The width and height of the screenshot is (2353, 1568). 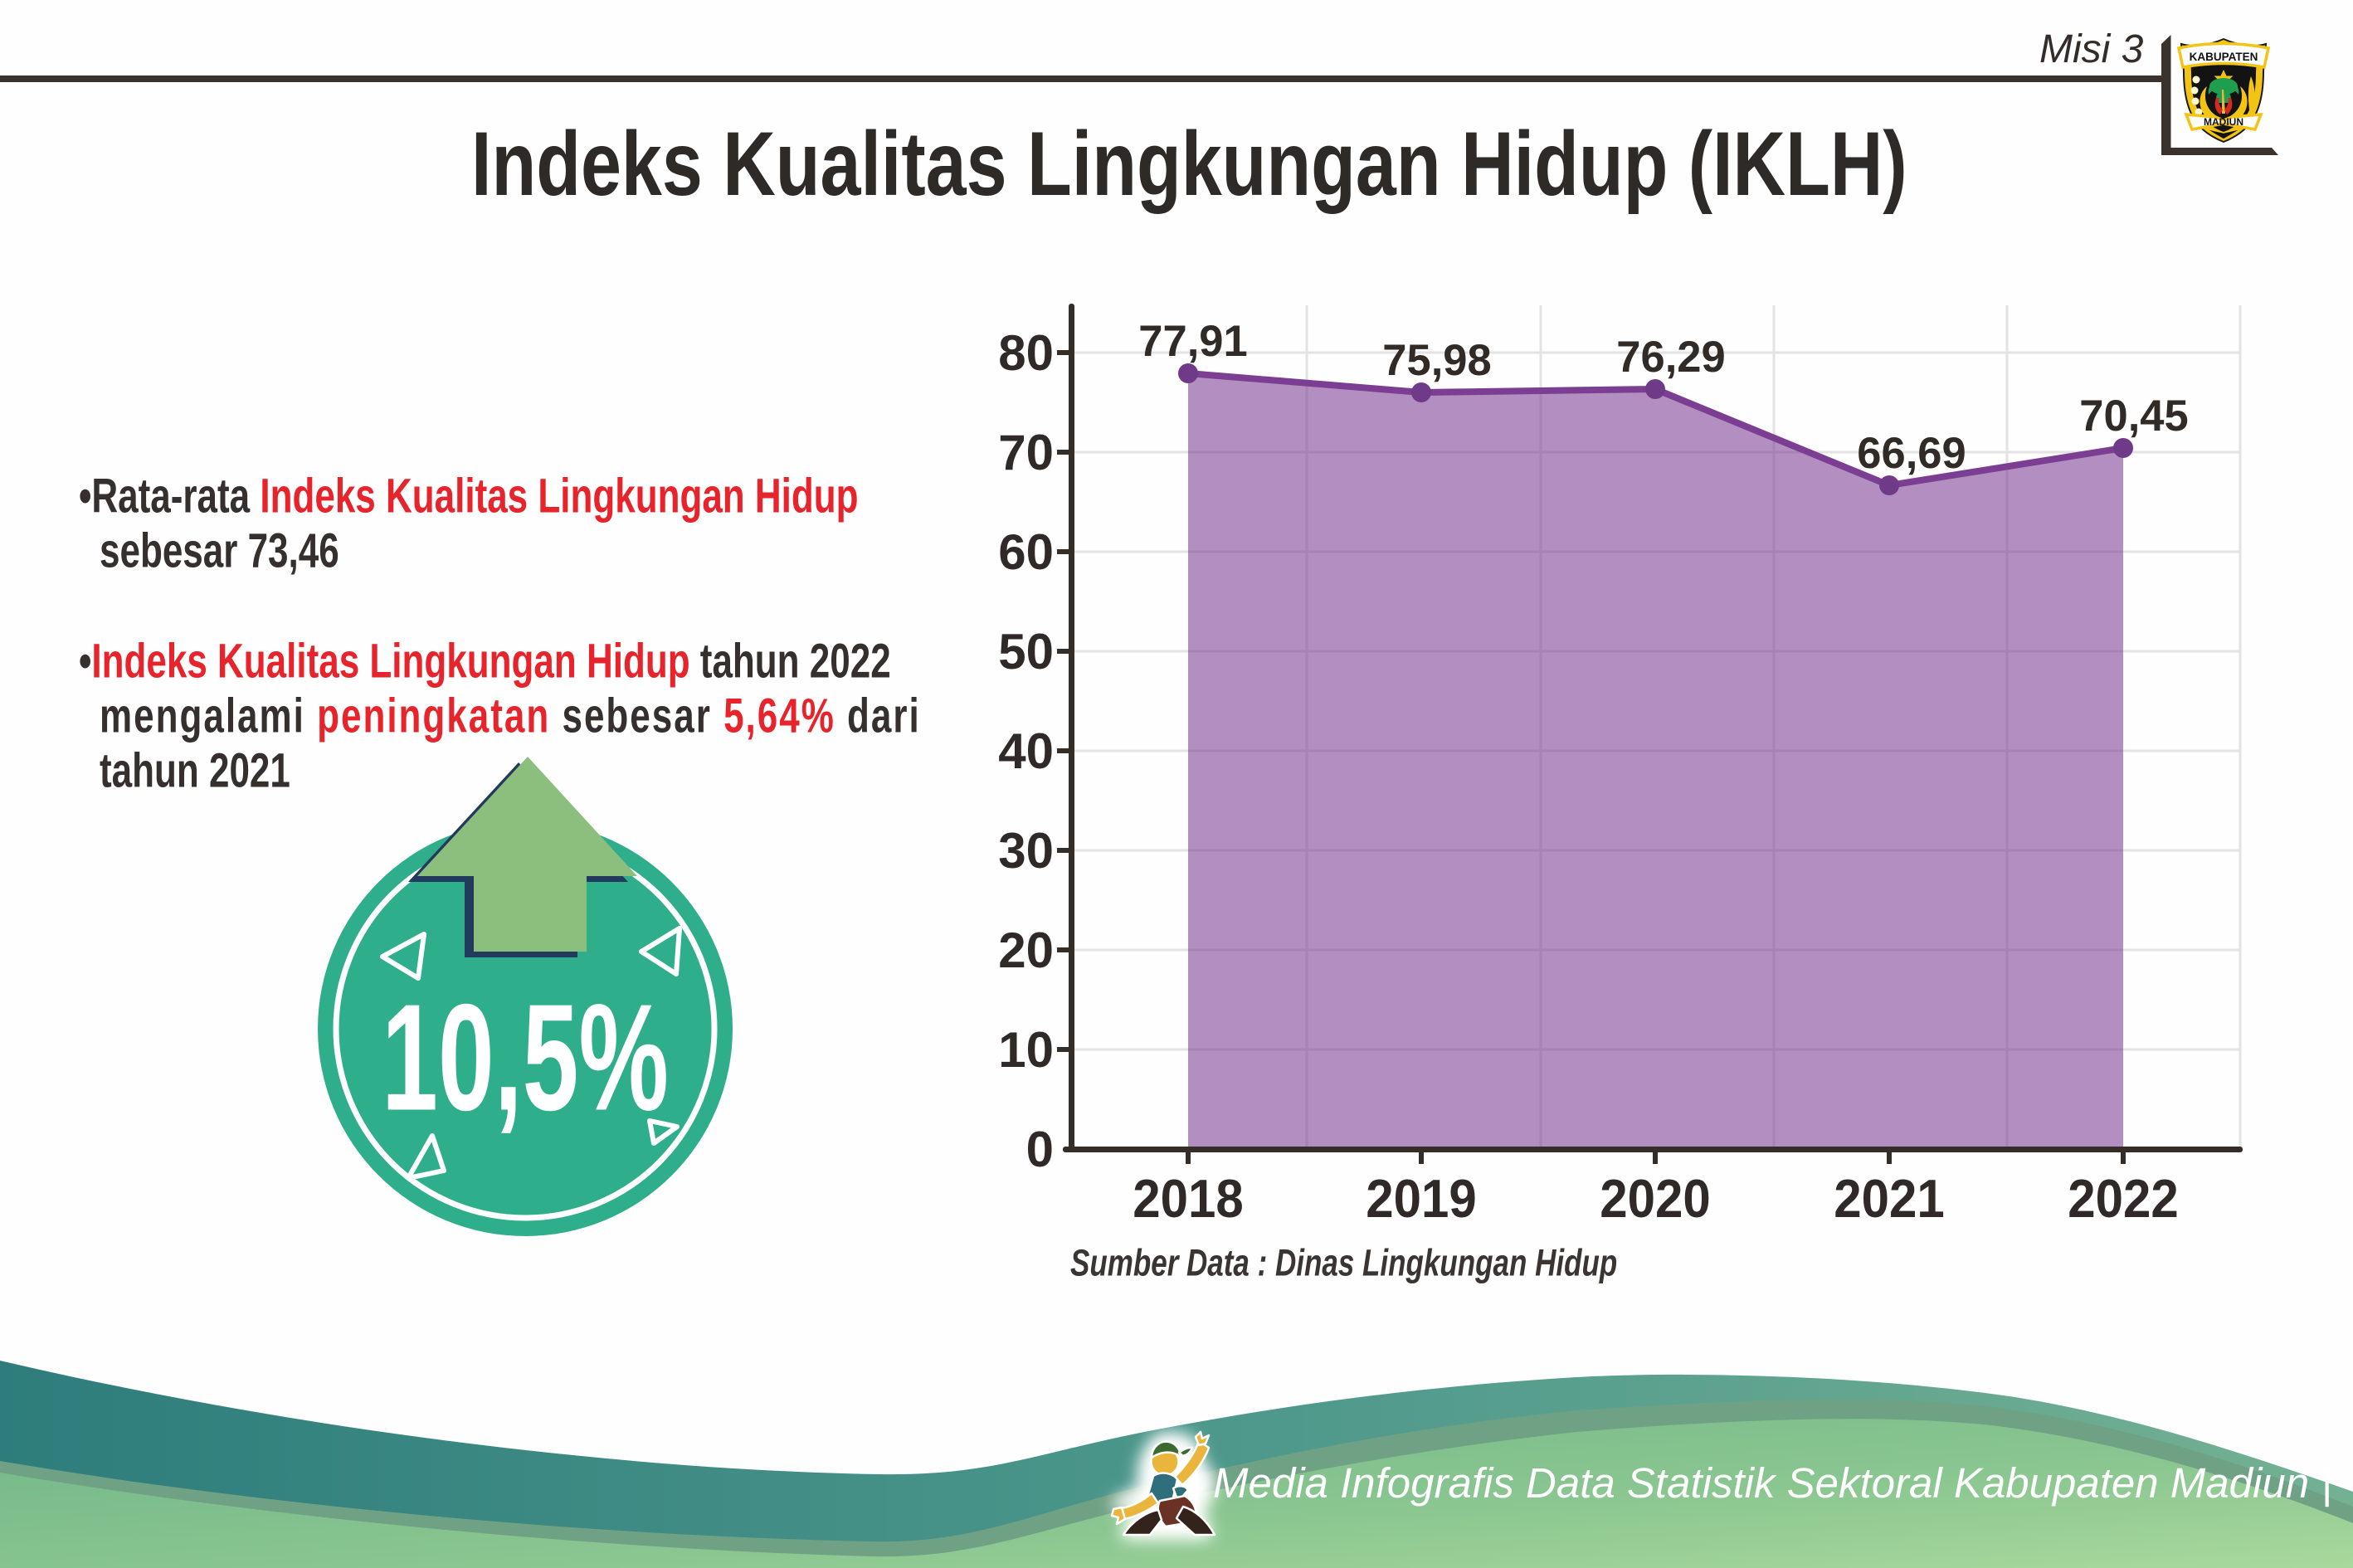 I want to click on svg-text: MADIUN, so click(x=2223, y=122).